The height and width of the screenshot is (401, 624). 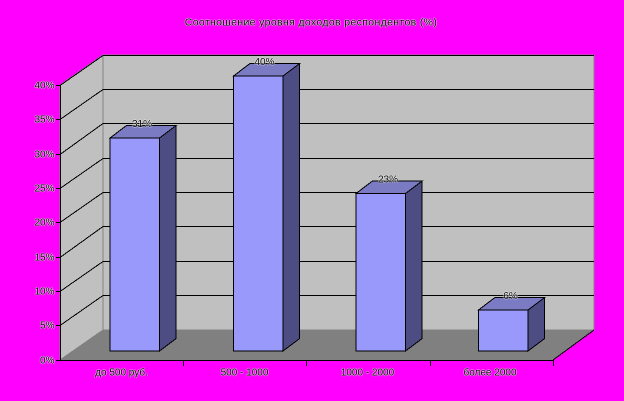 What do you see at coordinates (510, 296) in the screenshot?
I see `svg-text: 6%` at bounding box center [510, 296].